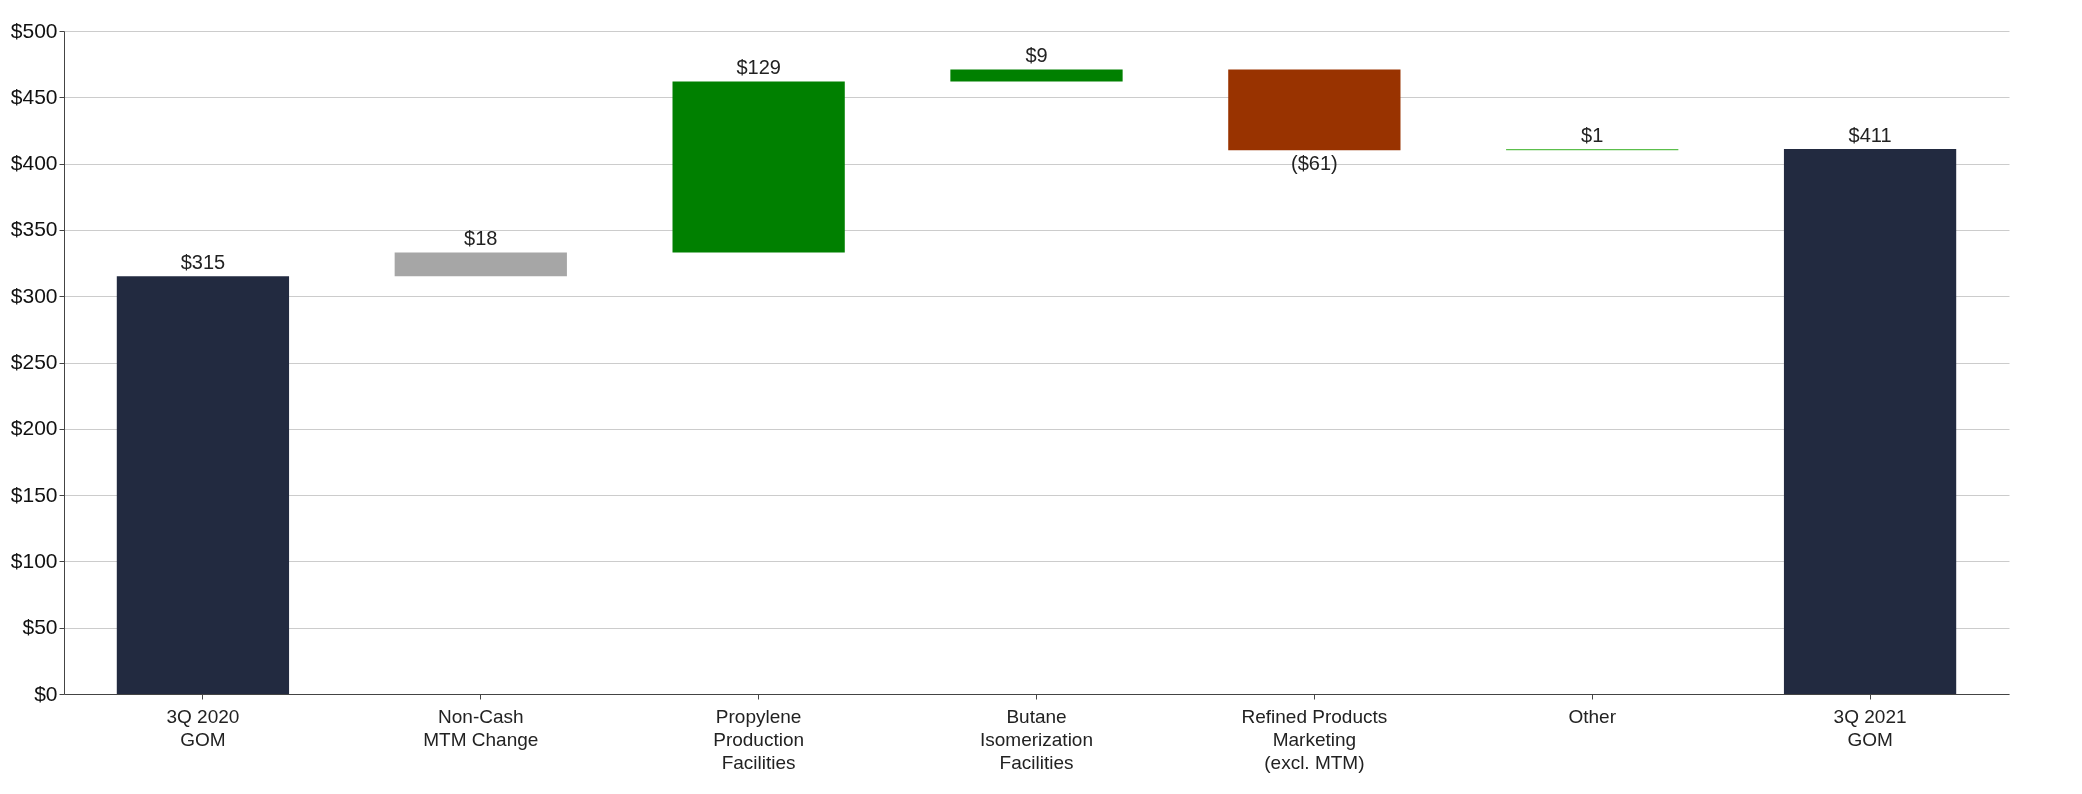 Image resolution: width=2082 pixels, height=794 pixels. Describe the element at coordinates (203, 262) in the screenshot. I see `data-label: $315` at that location.